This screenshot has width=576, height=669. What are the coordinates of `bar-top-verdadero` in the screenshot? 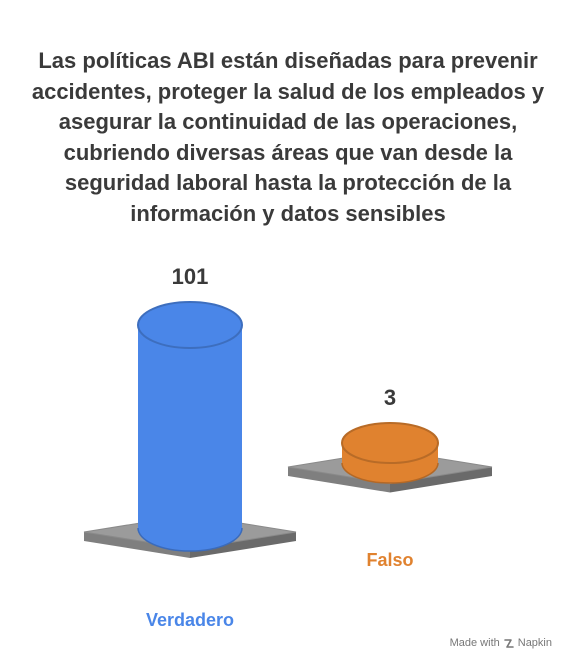 It's located at (190, 325).